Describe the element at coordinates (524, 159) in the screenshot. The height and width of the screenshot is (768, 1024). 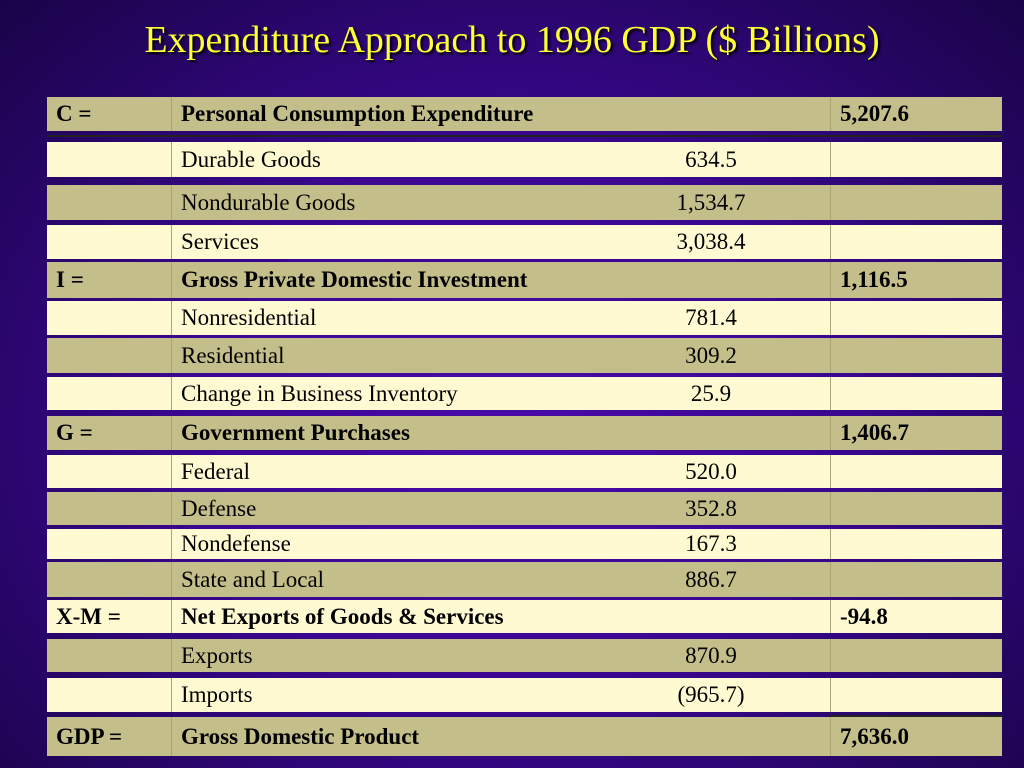
I see `table-row: Durable Goods 634.5` at that location.